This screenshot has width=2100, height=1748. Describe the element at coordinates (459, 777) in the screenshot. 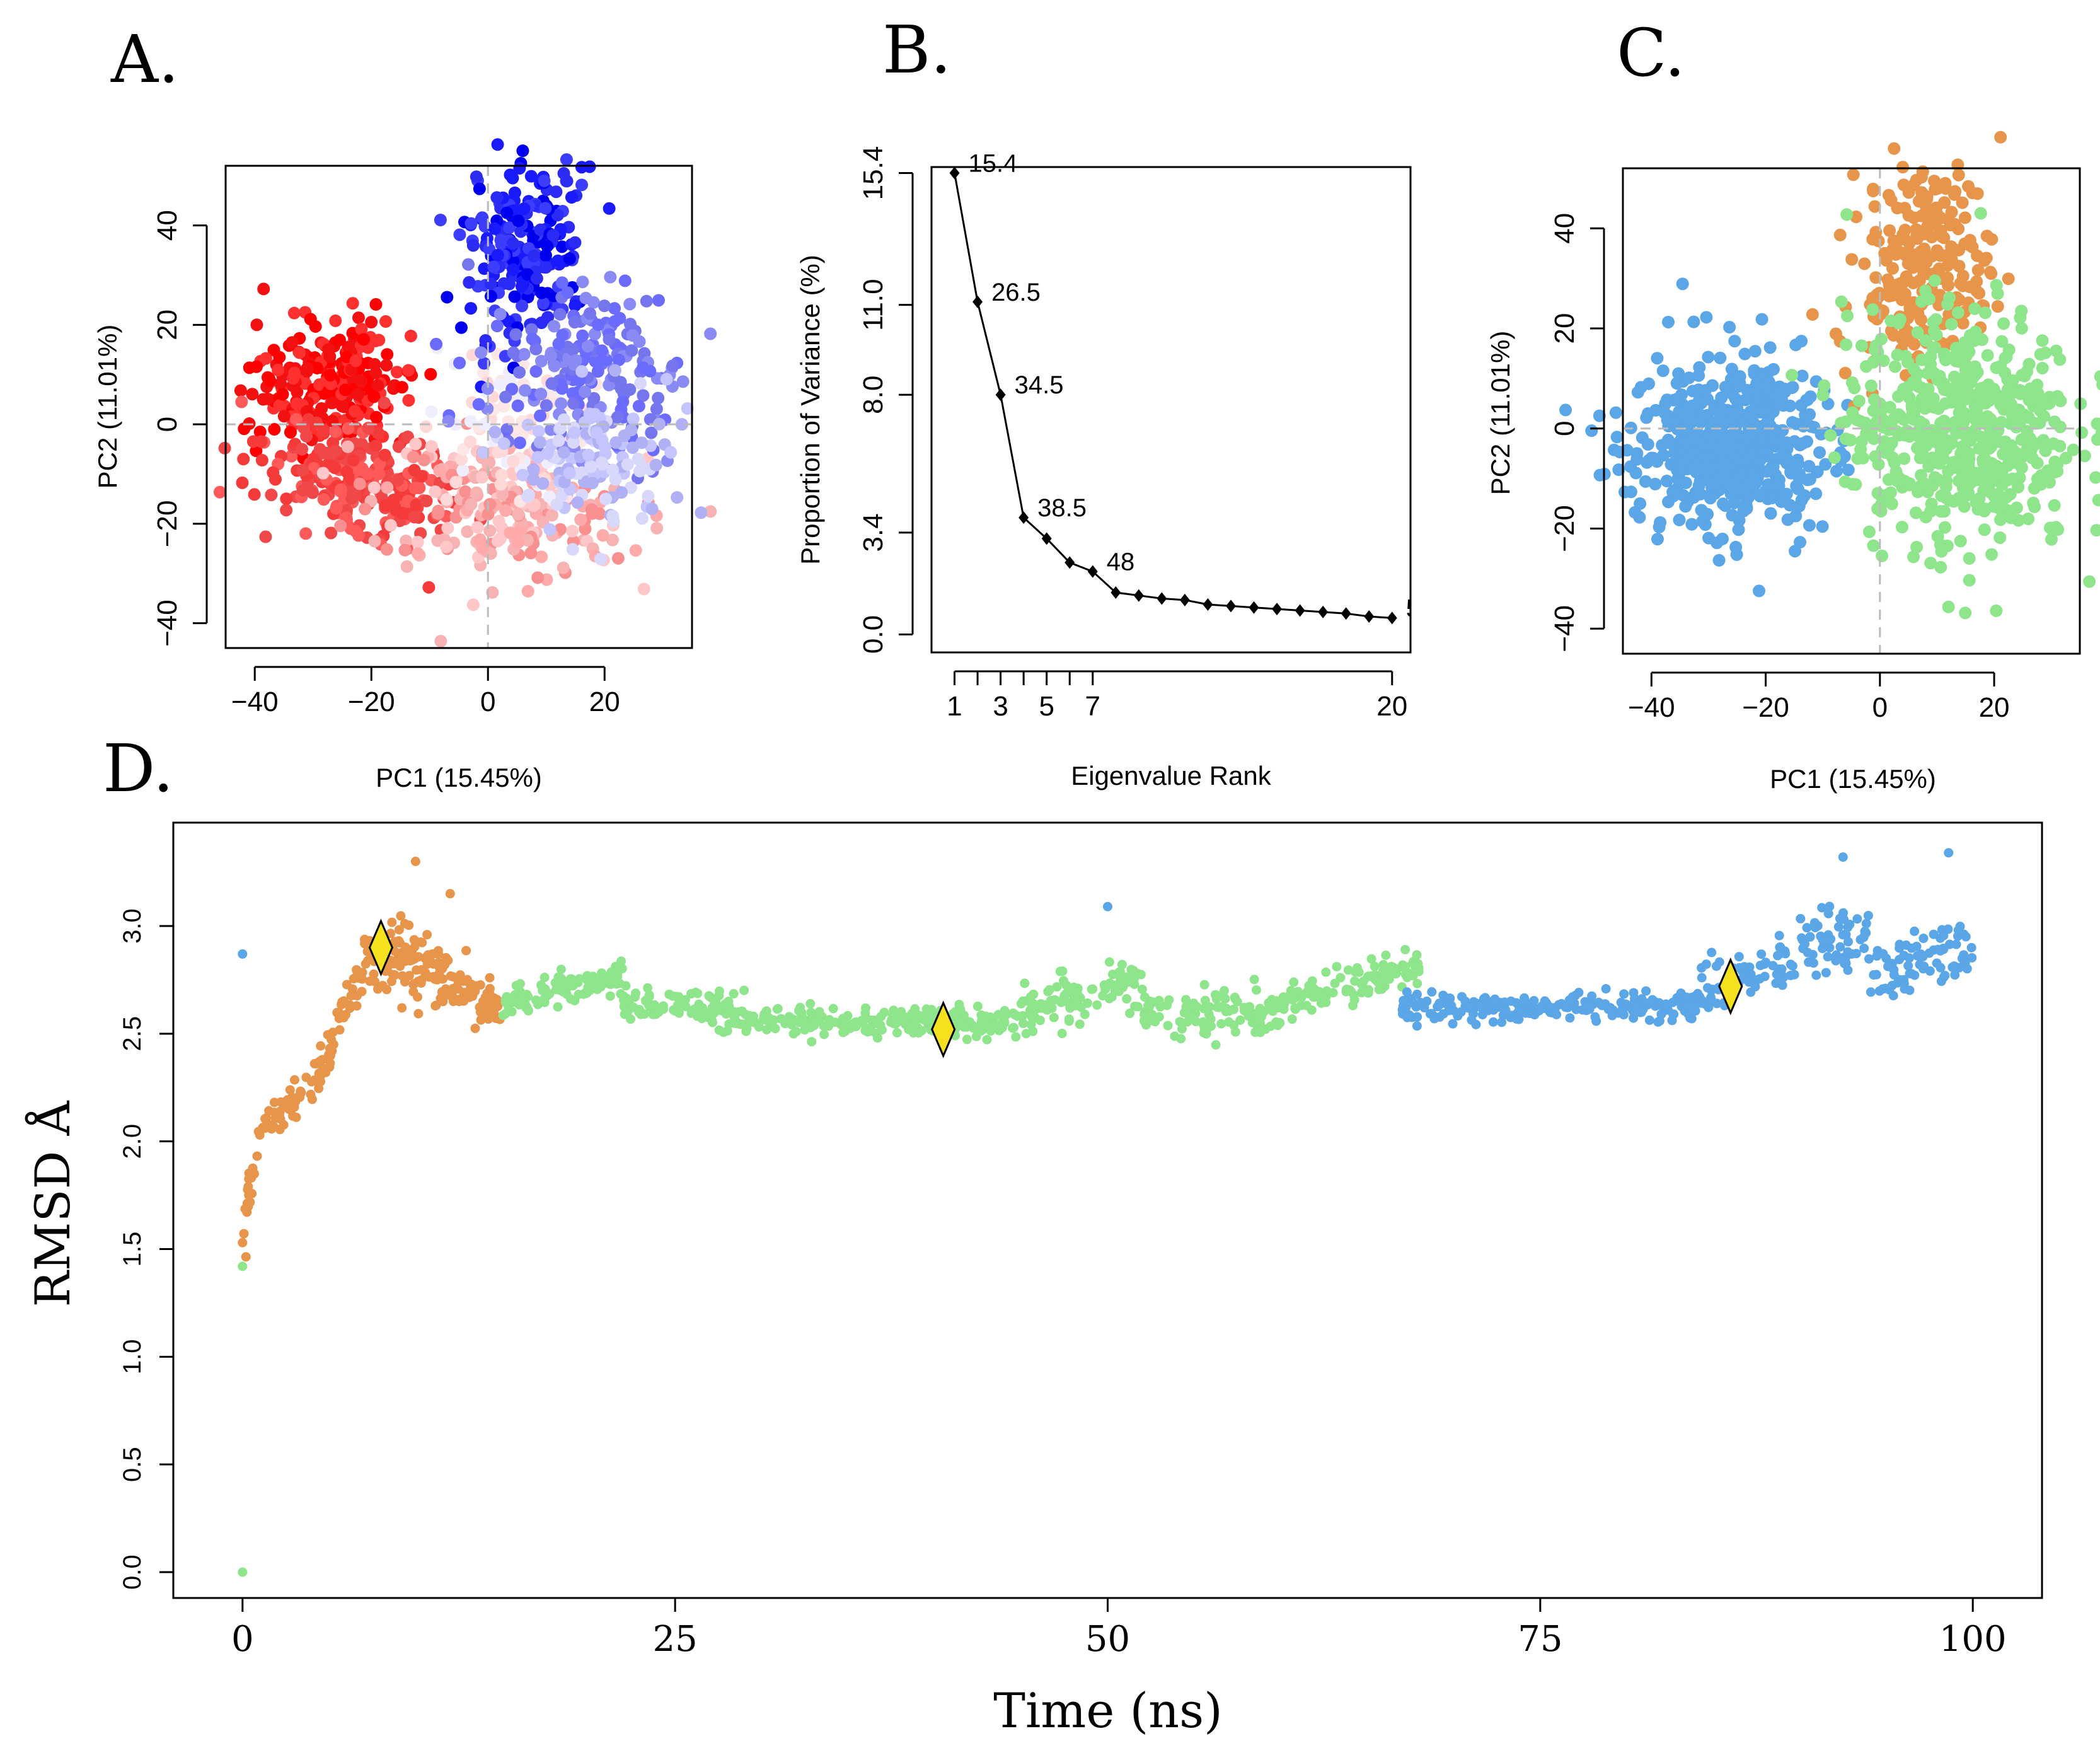

I see `panel-a-xlabel: PC1 (15.45%)` at that location.